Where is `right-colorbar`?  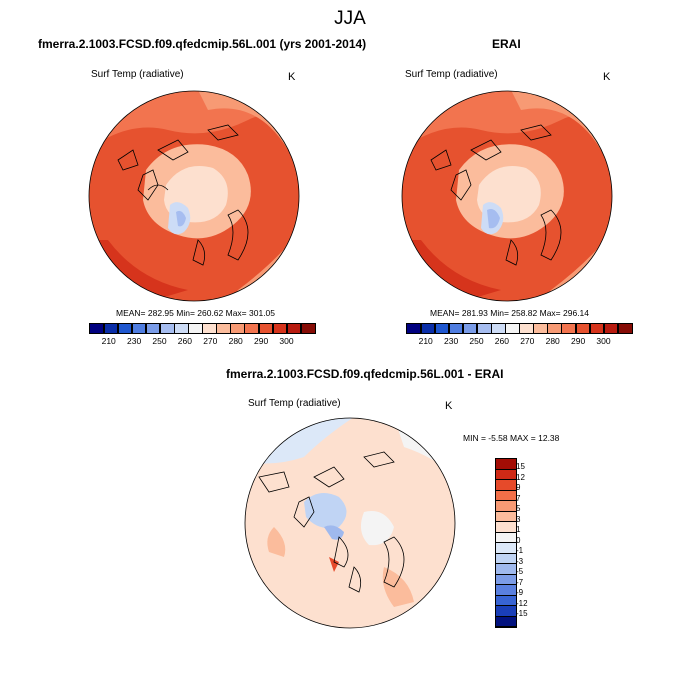
right-colorbar is located at coordinates (519, 328).